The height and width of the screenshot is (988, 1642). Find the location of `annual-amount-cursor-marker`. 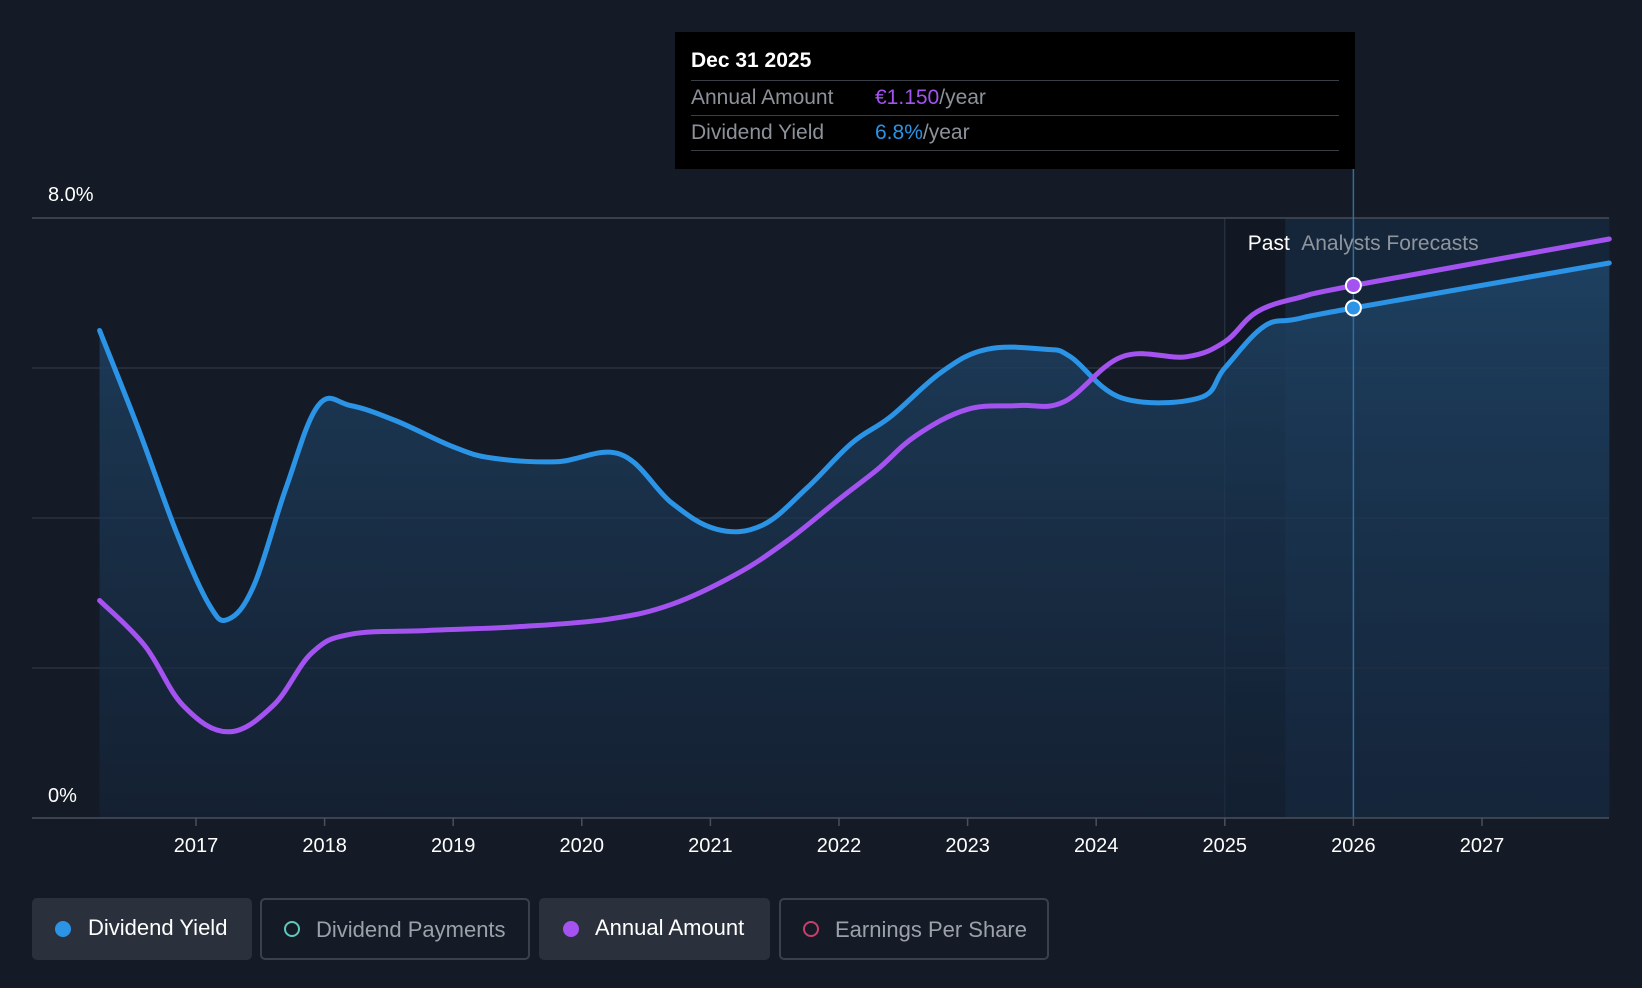

annual-amount-cursor-marker is located at coordinates (1353, 285).